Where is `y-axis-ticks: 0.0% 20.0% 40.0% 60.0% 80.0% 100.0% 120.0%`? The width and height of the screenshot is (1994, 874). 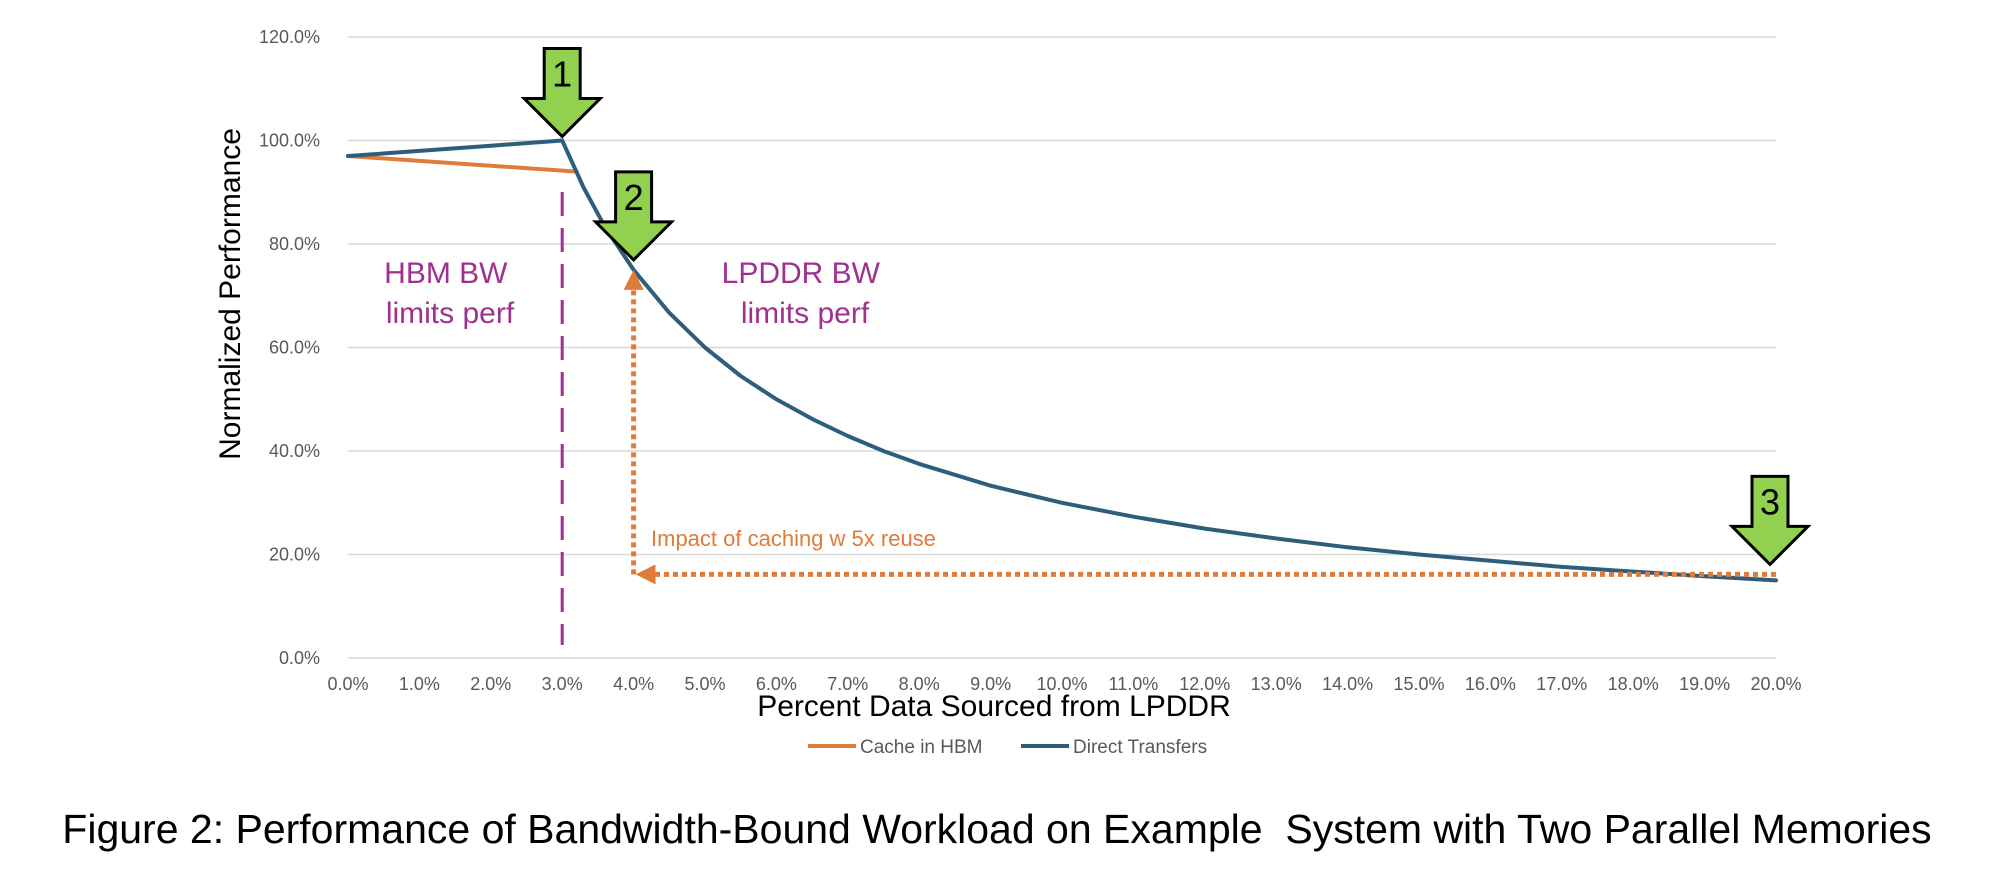 y-axis-ticks: 0.0% 20.0% 40.0% 60.0% 80.0% 100.0% 120.0% is located at coordinates (289, 347).